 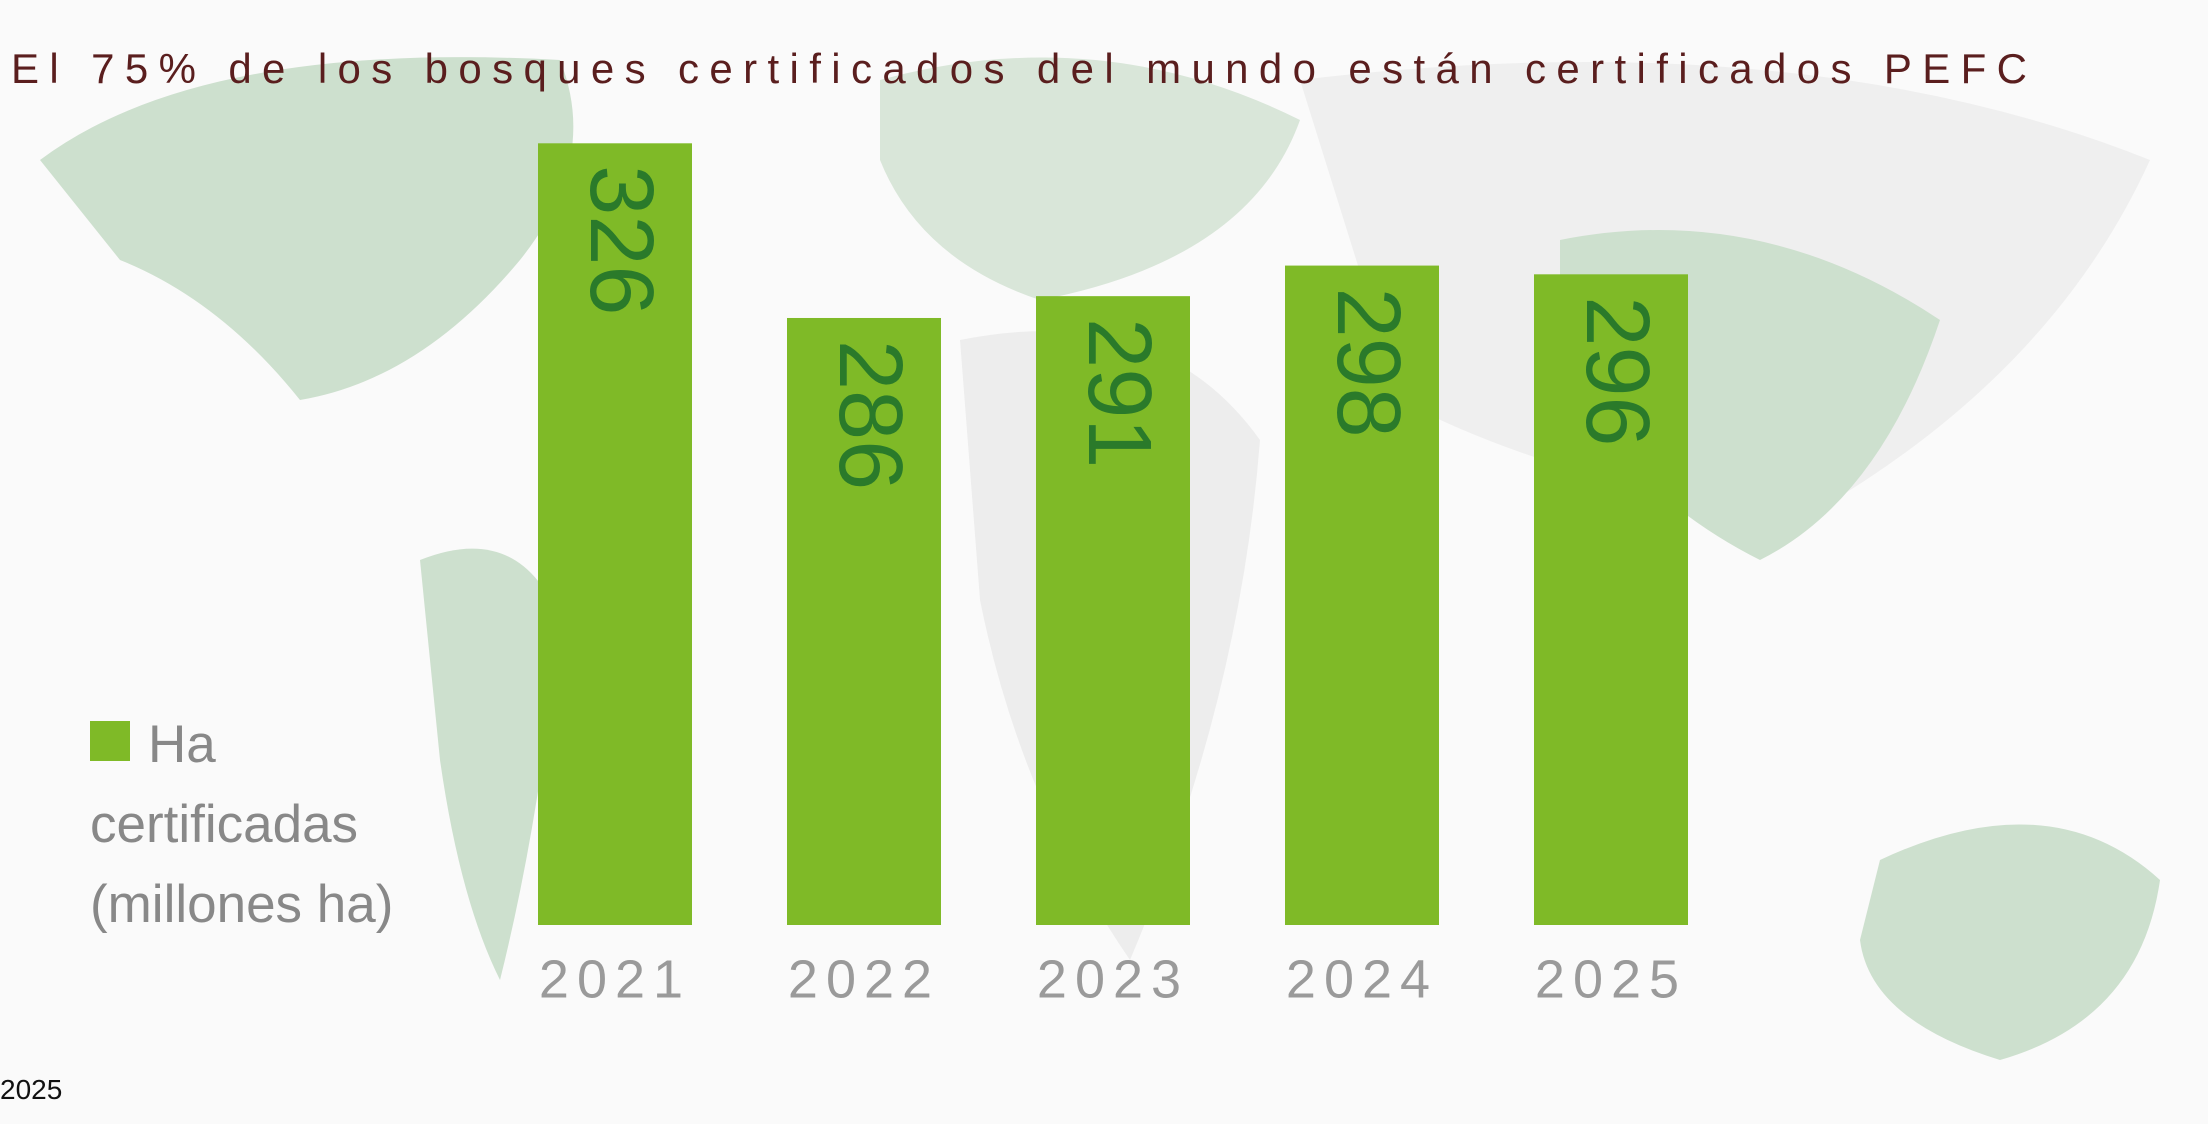 What do you see at coordinates (864, 979) in the screenshot?
I see `x-tick-label: 2022` at bounding box center [864, 979].